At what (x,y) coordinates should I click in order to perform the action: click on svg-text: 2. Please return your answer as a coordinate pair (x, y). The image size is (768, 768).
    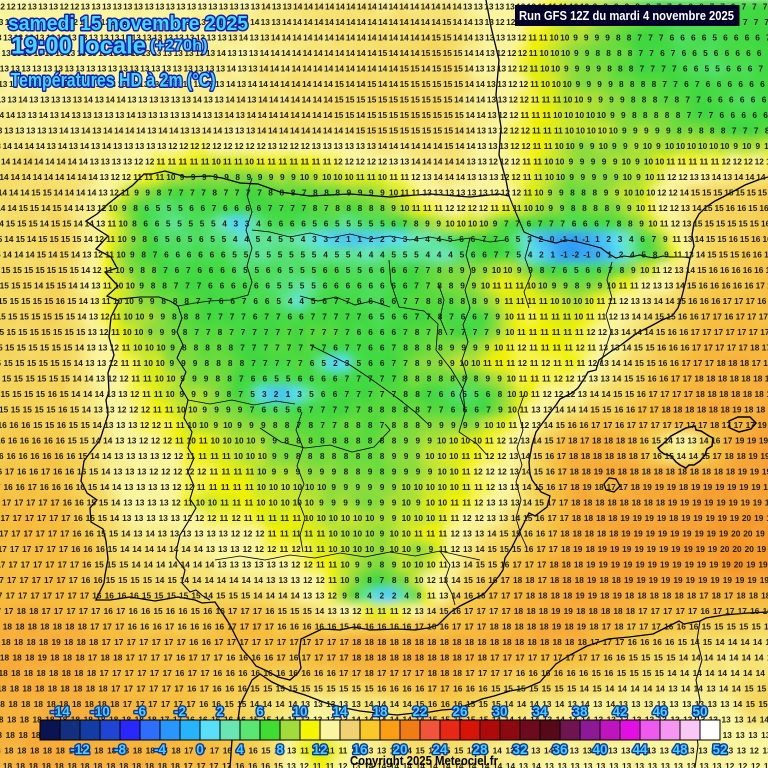
    Looking at the image, I should click on (220, 711).